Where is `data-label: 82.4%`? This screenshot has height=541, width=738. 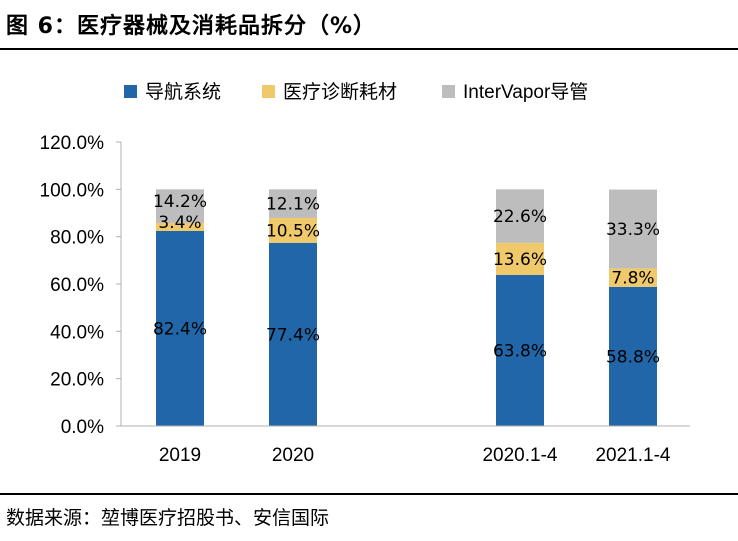
data-label: 82.4% is located at coordinates (180, 329).